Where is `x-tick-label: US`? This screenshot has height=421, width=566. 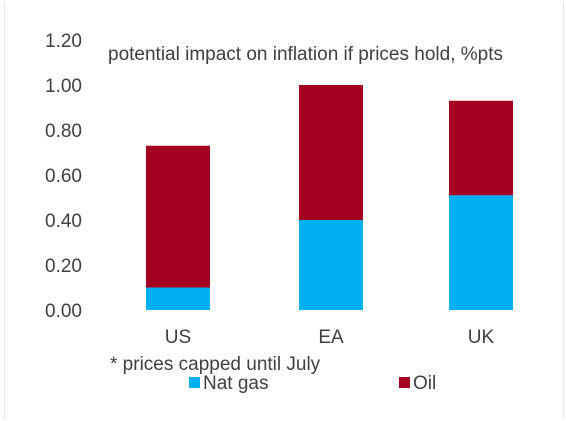 x-tick-label: US is located at coordinates (178, 337).